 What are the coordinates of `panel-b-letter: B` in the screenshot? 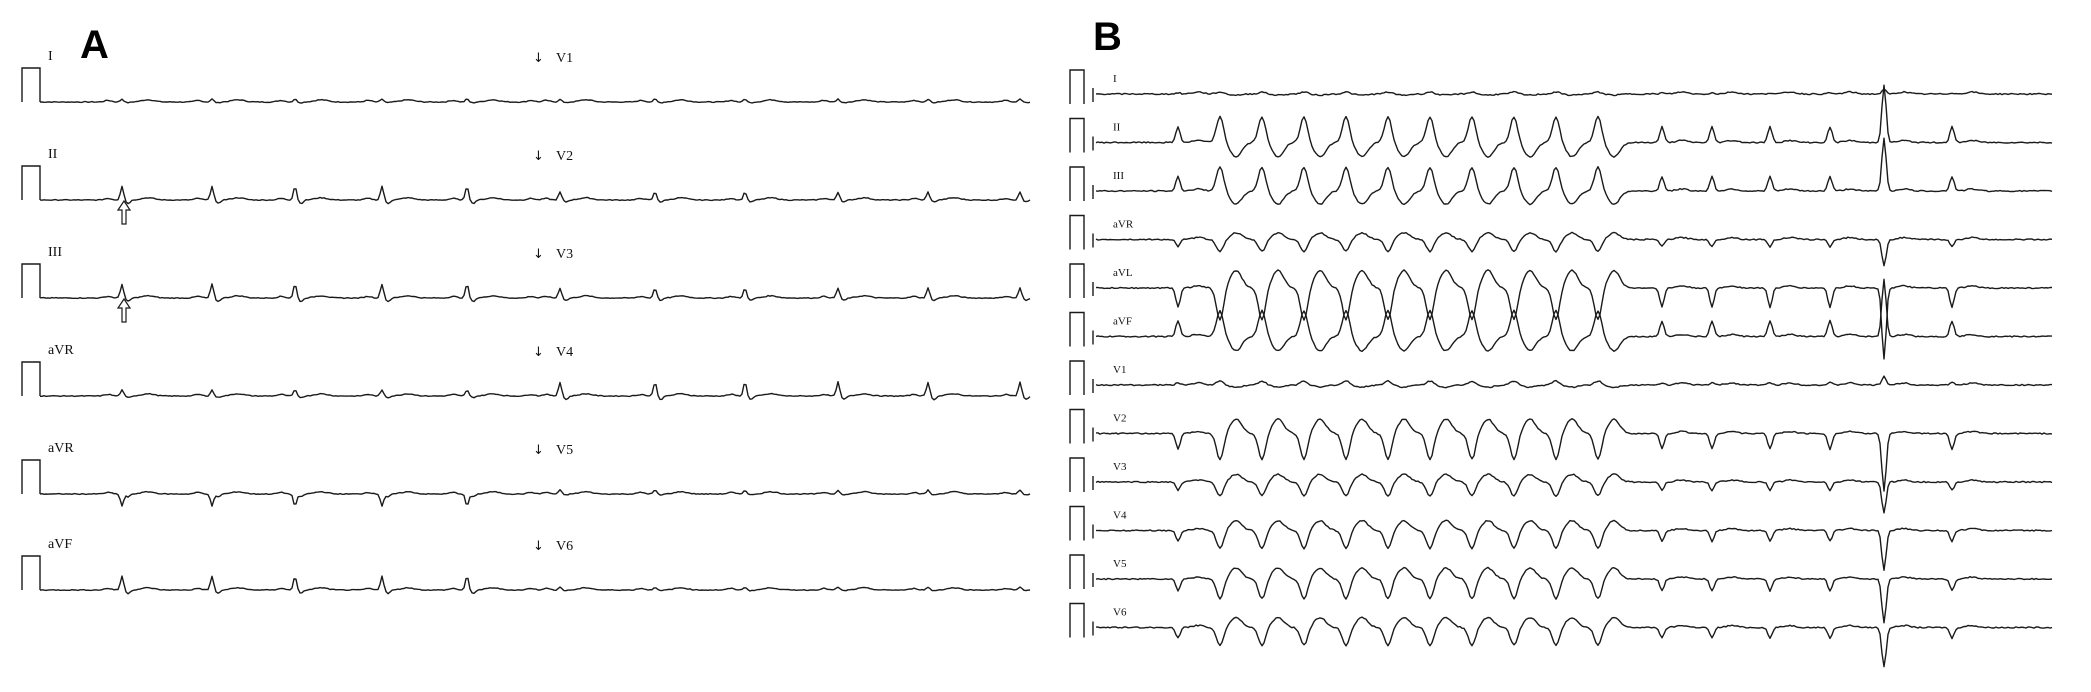 It's located at (1107, 37).